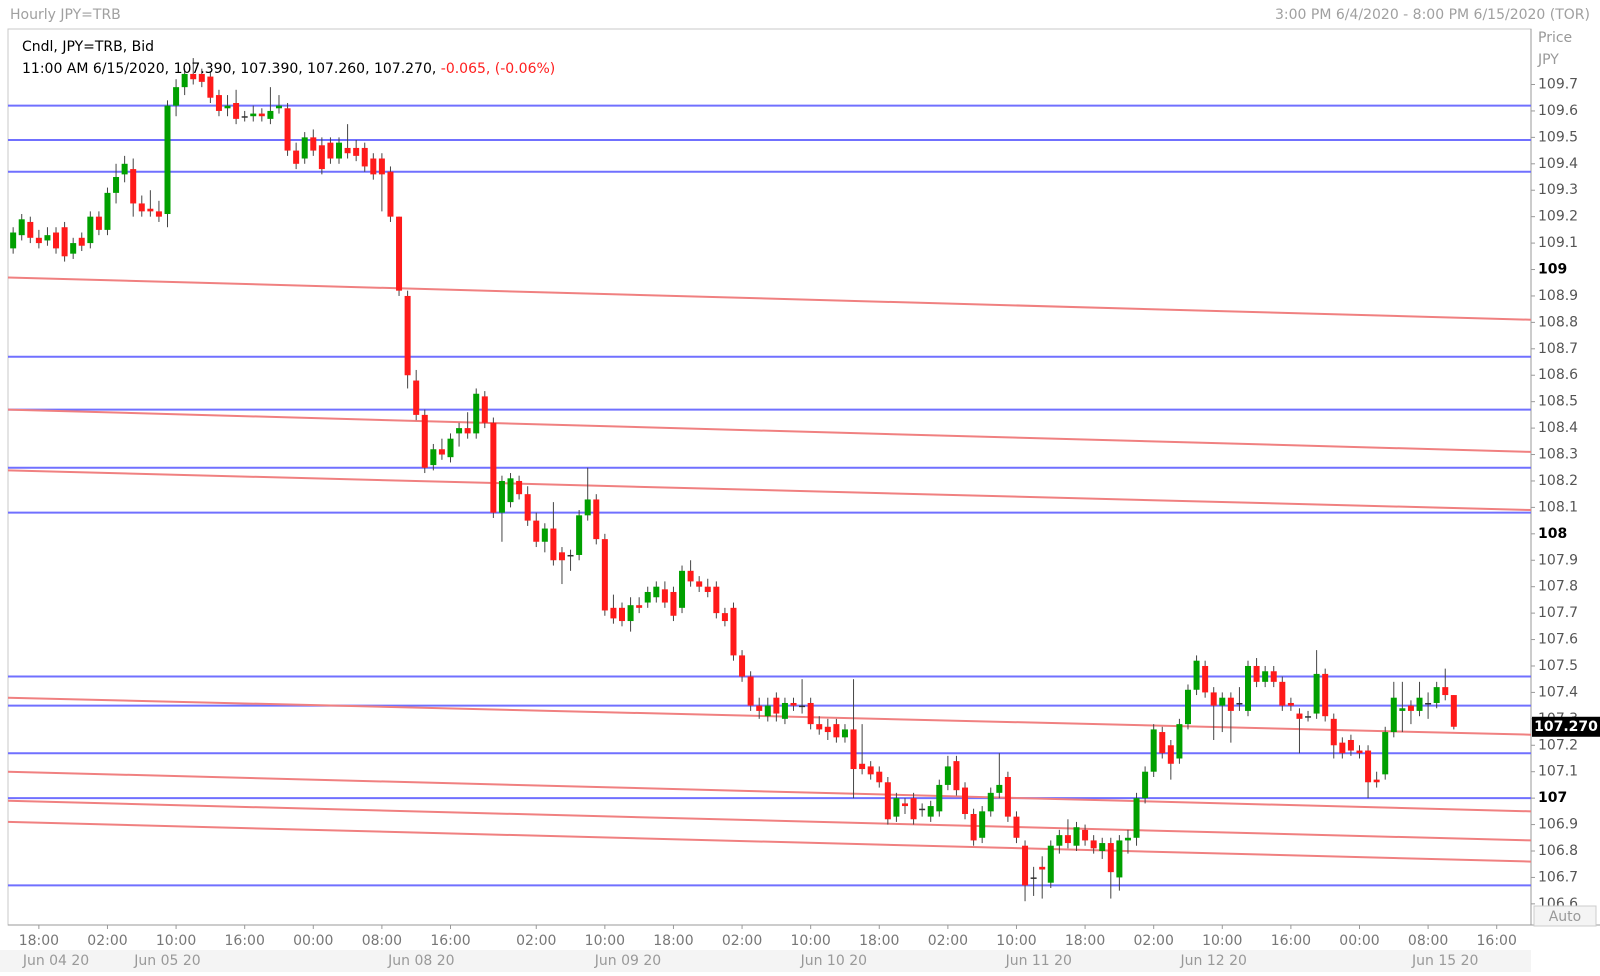 Image resolution: width=1600 pixels, height=976 pixels. Describe the element at coordinates (1552, 798) in the screenshot. I see `y-tick-label: 107` at that location.